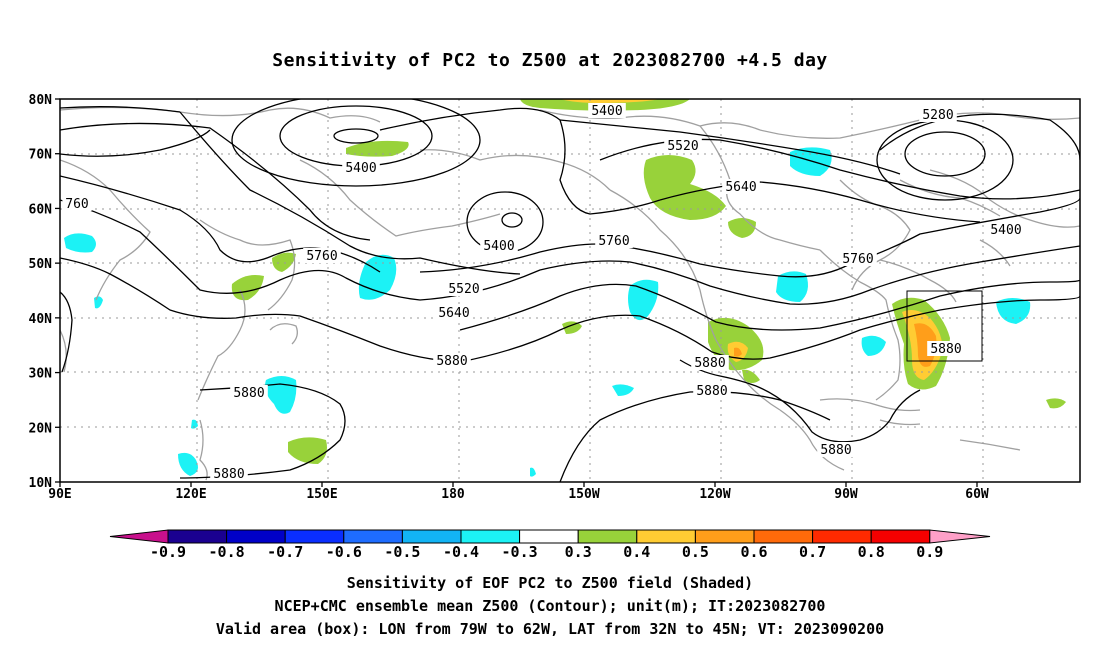 The image size is (1100, 650). I want to click on lat-tick-label: 10N, so click(41, 483).